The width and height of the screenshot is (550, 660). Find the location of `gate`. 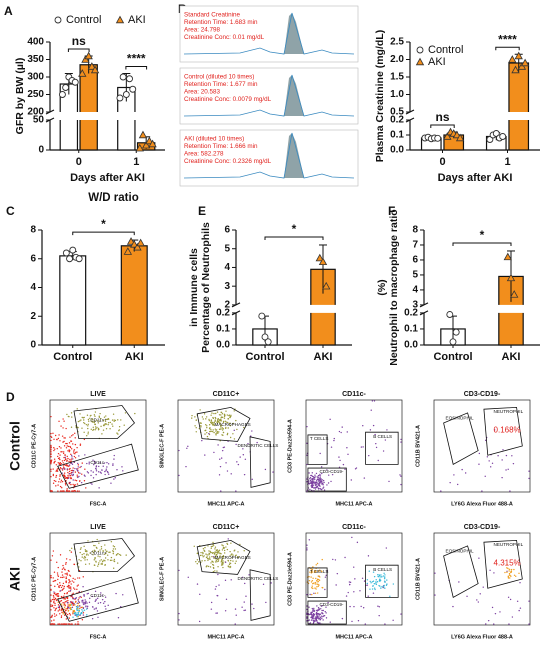

gate is located at coordinates (98, 599).